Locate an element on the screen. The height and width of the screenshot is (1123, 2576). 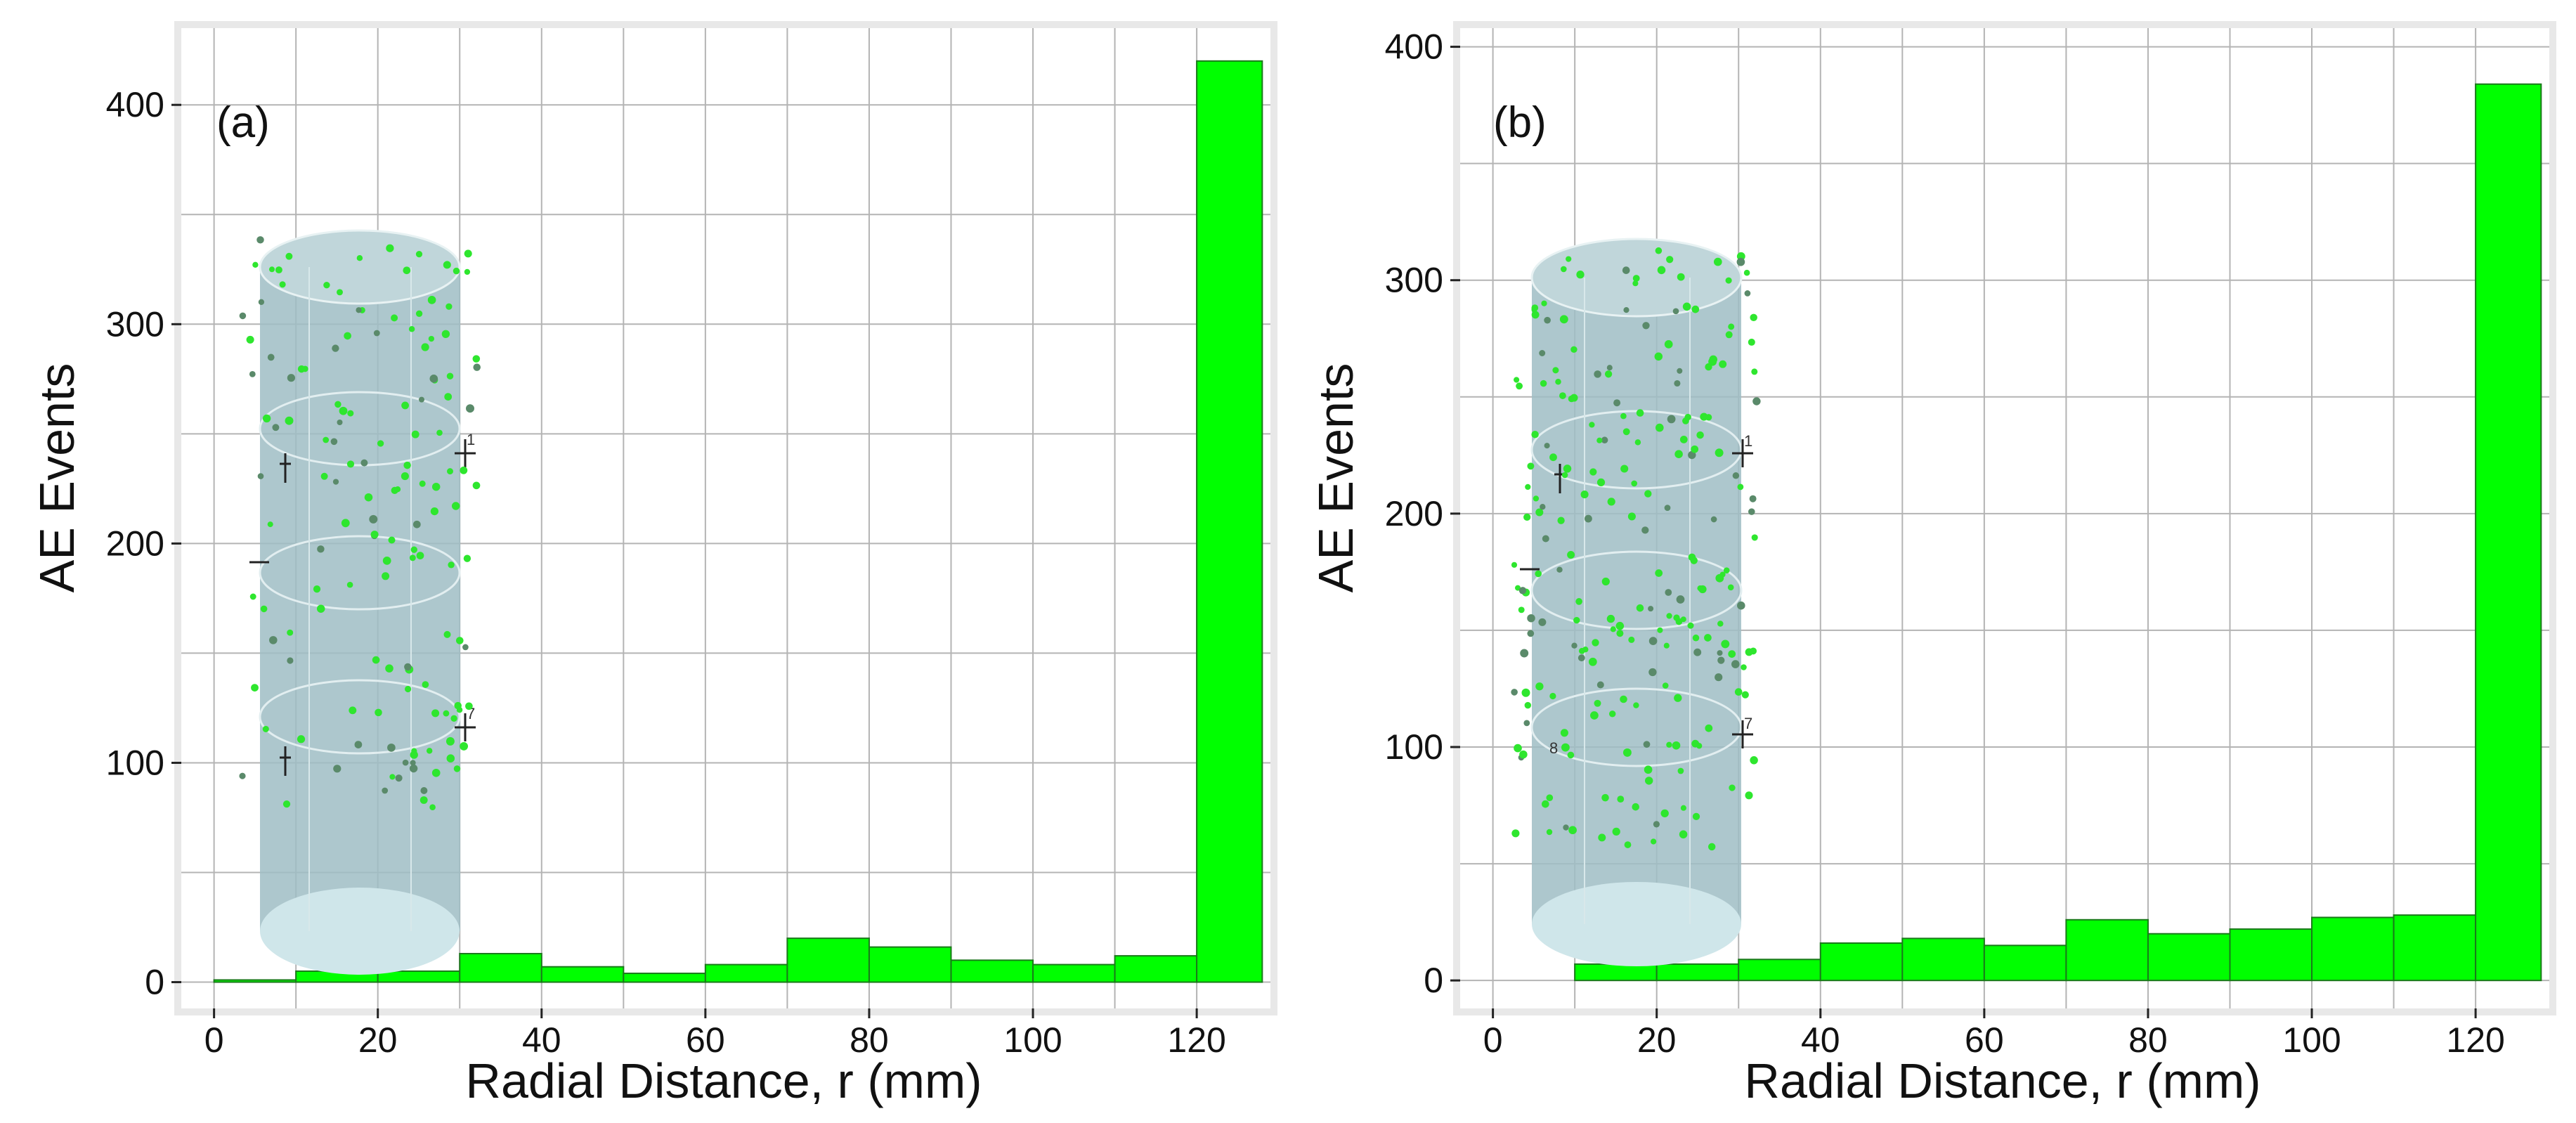
sensor-label: 1 is located at coordinates (1748, 441).